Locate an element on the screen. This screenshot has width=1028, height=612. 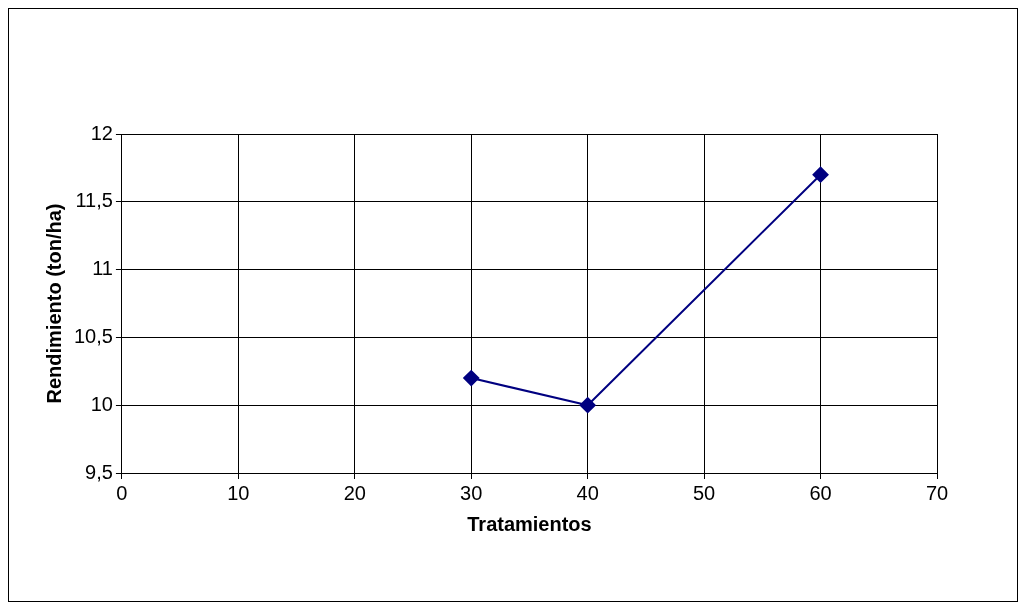
y-tick-label: 10,5 is located at coordinates (93, 335).